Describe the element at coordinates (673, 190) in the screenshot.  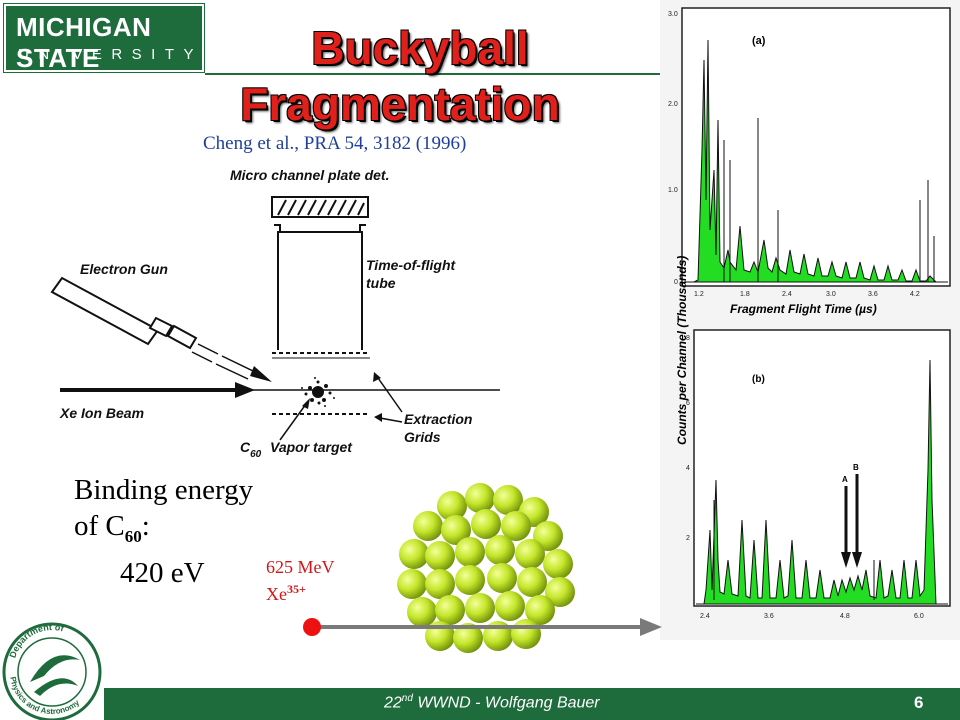
I see `svg-text: 1.0` at that location.